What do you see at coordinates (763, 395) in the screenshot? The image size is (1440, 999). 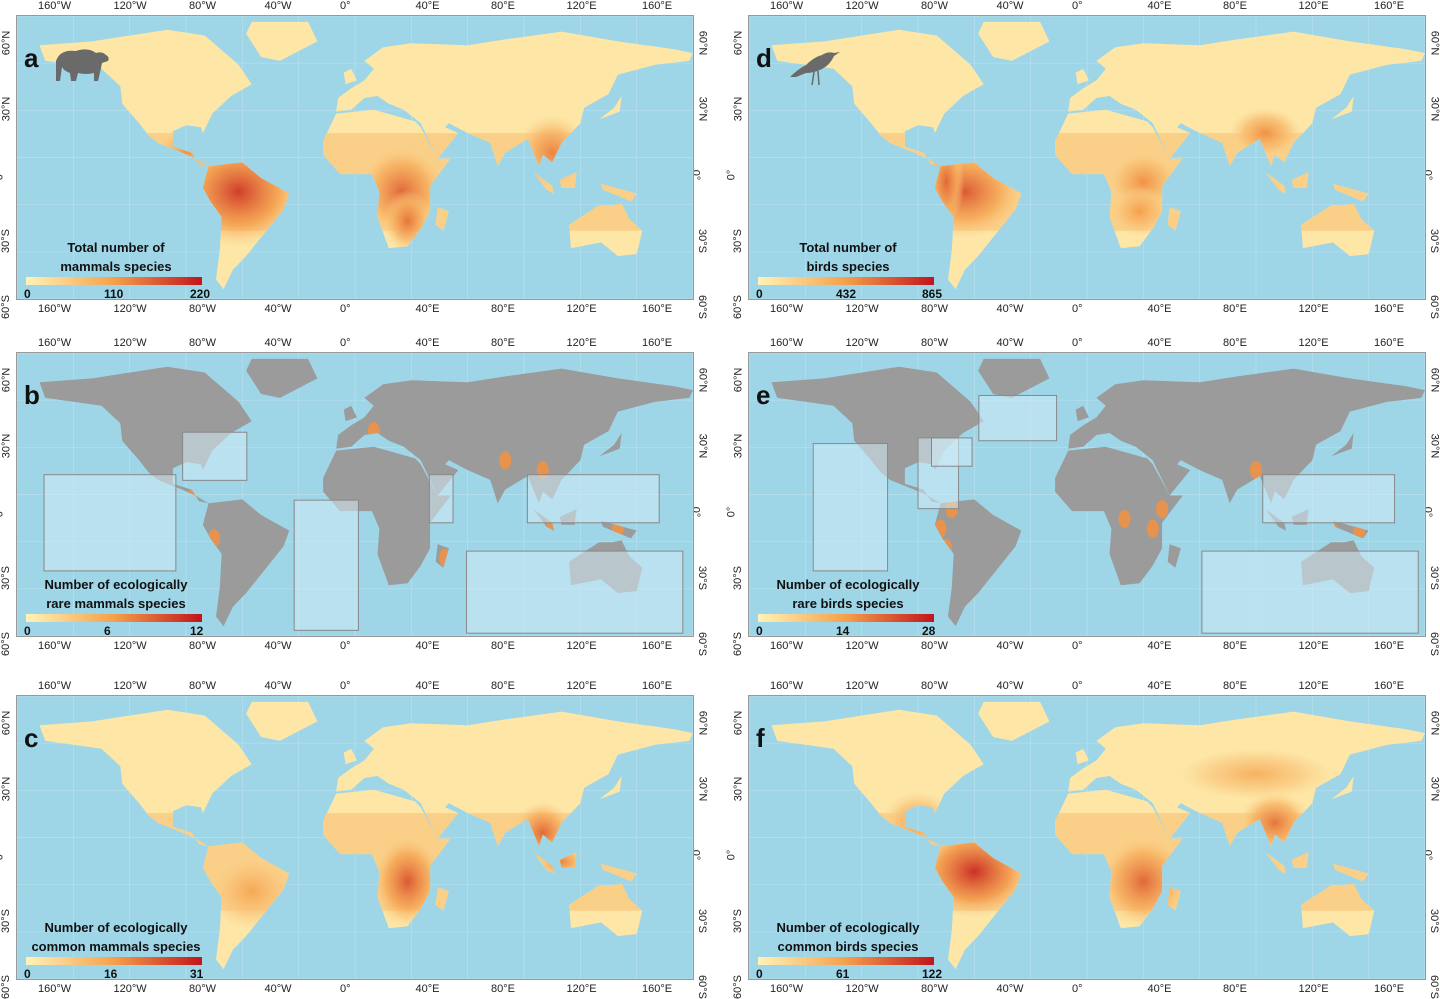 I see `panel-letter: e` at bounding box center [763, 395].